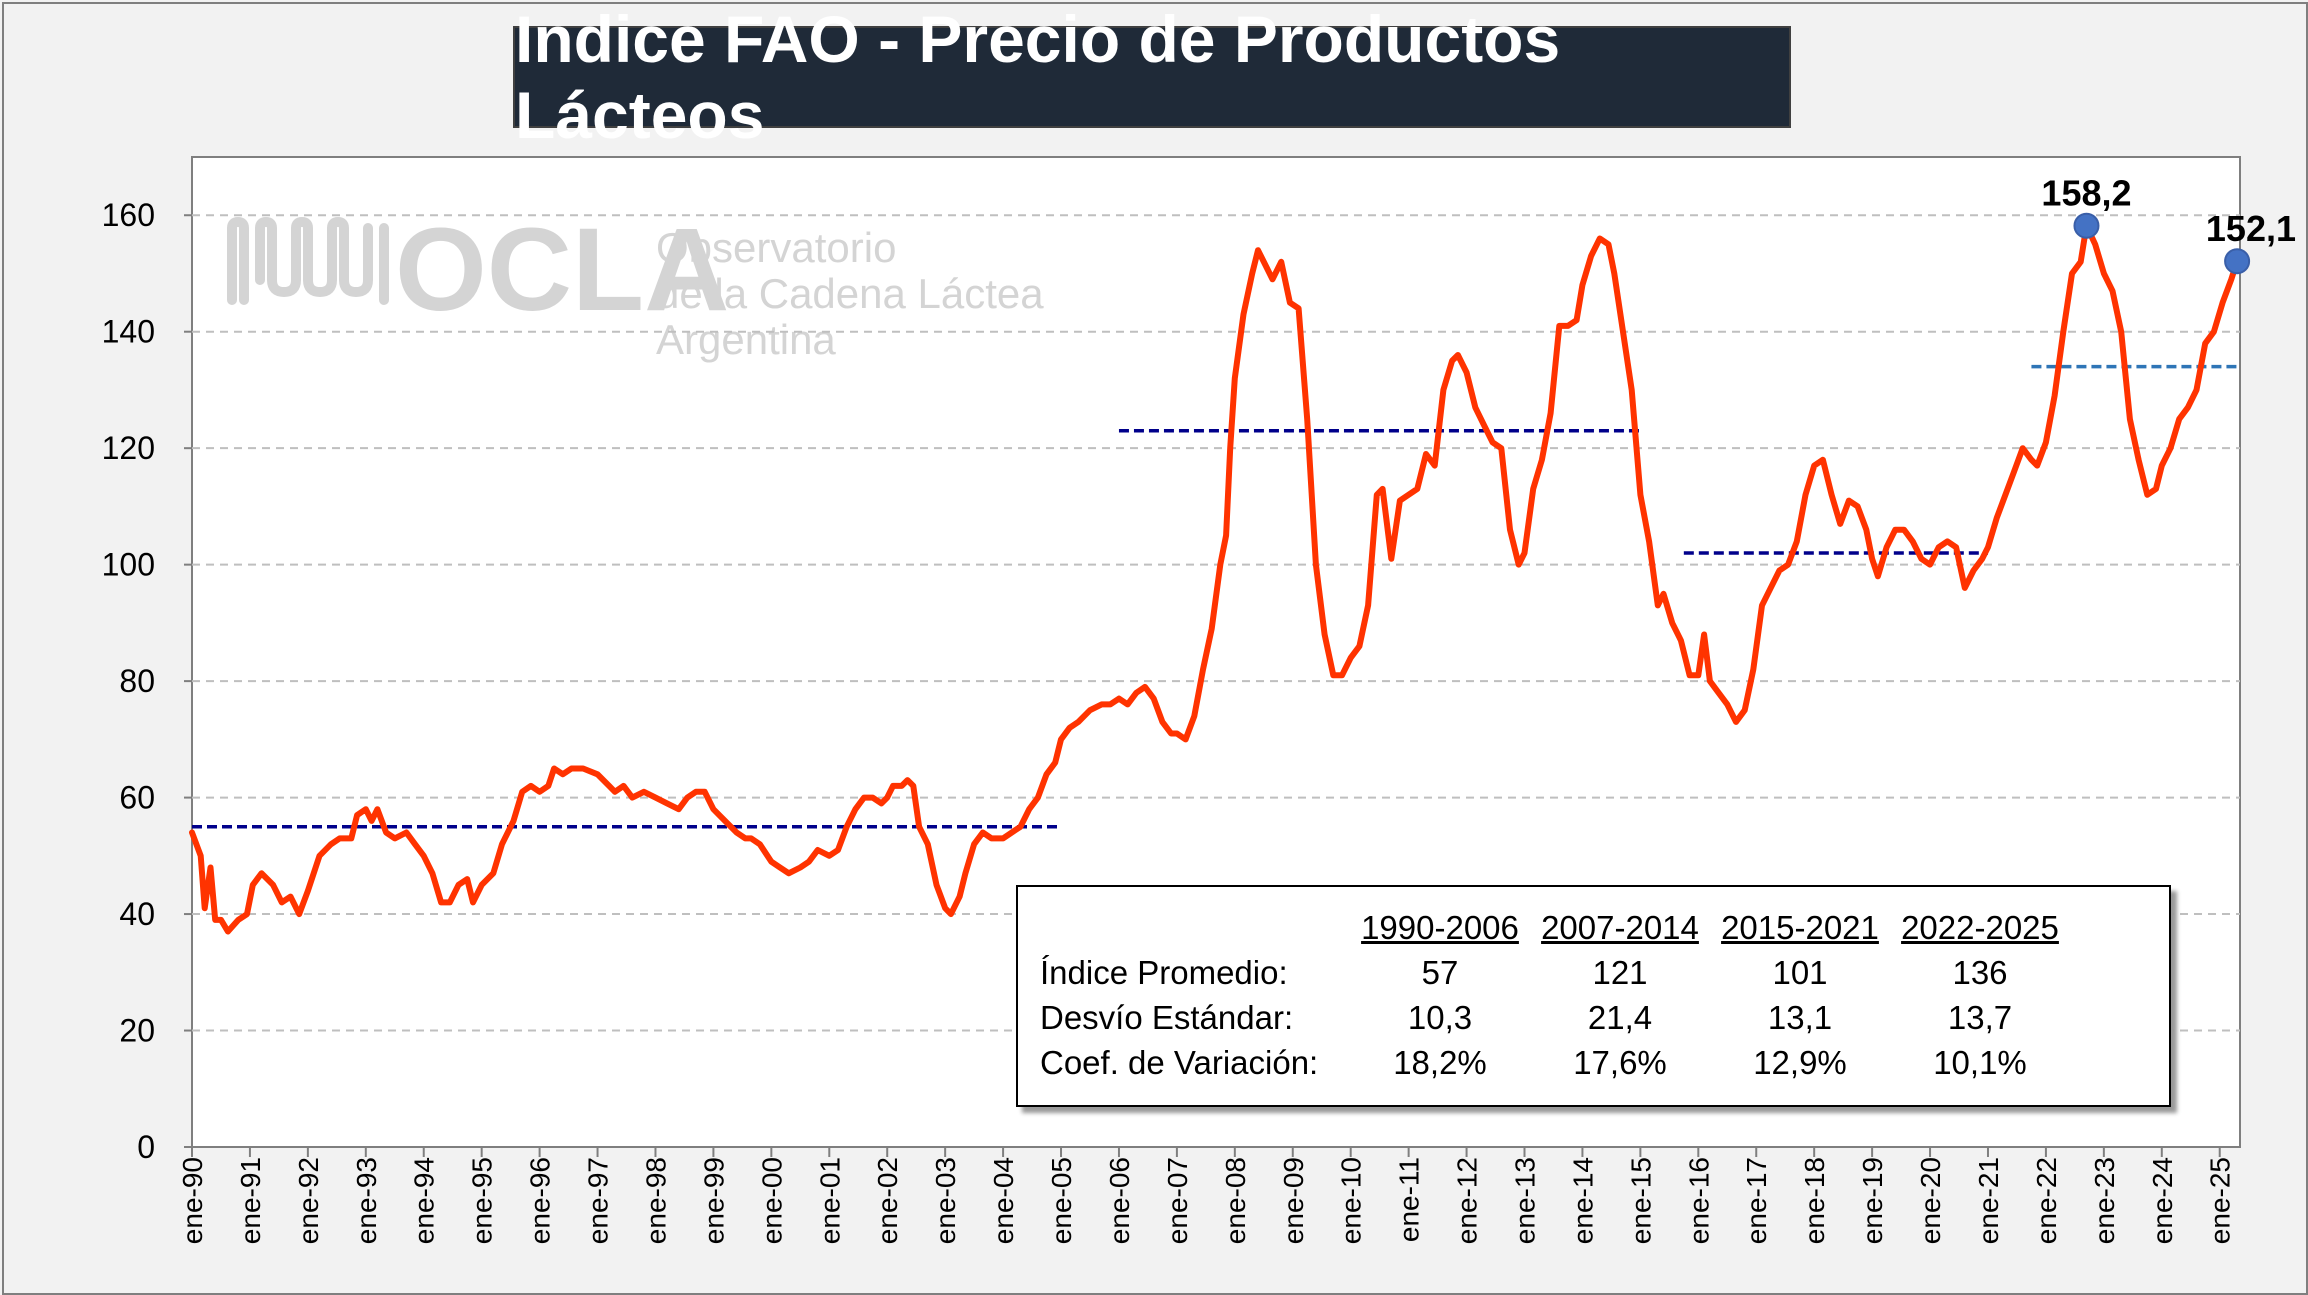 The width and height of the screenshot is (2308, 1295). Describe the element at coordinates (598, 1200) in the screenshot. I see `x-tick-label: ene-97` at that location.